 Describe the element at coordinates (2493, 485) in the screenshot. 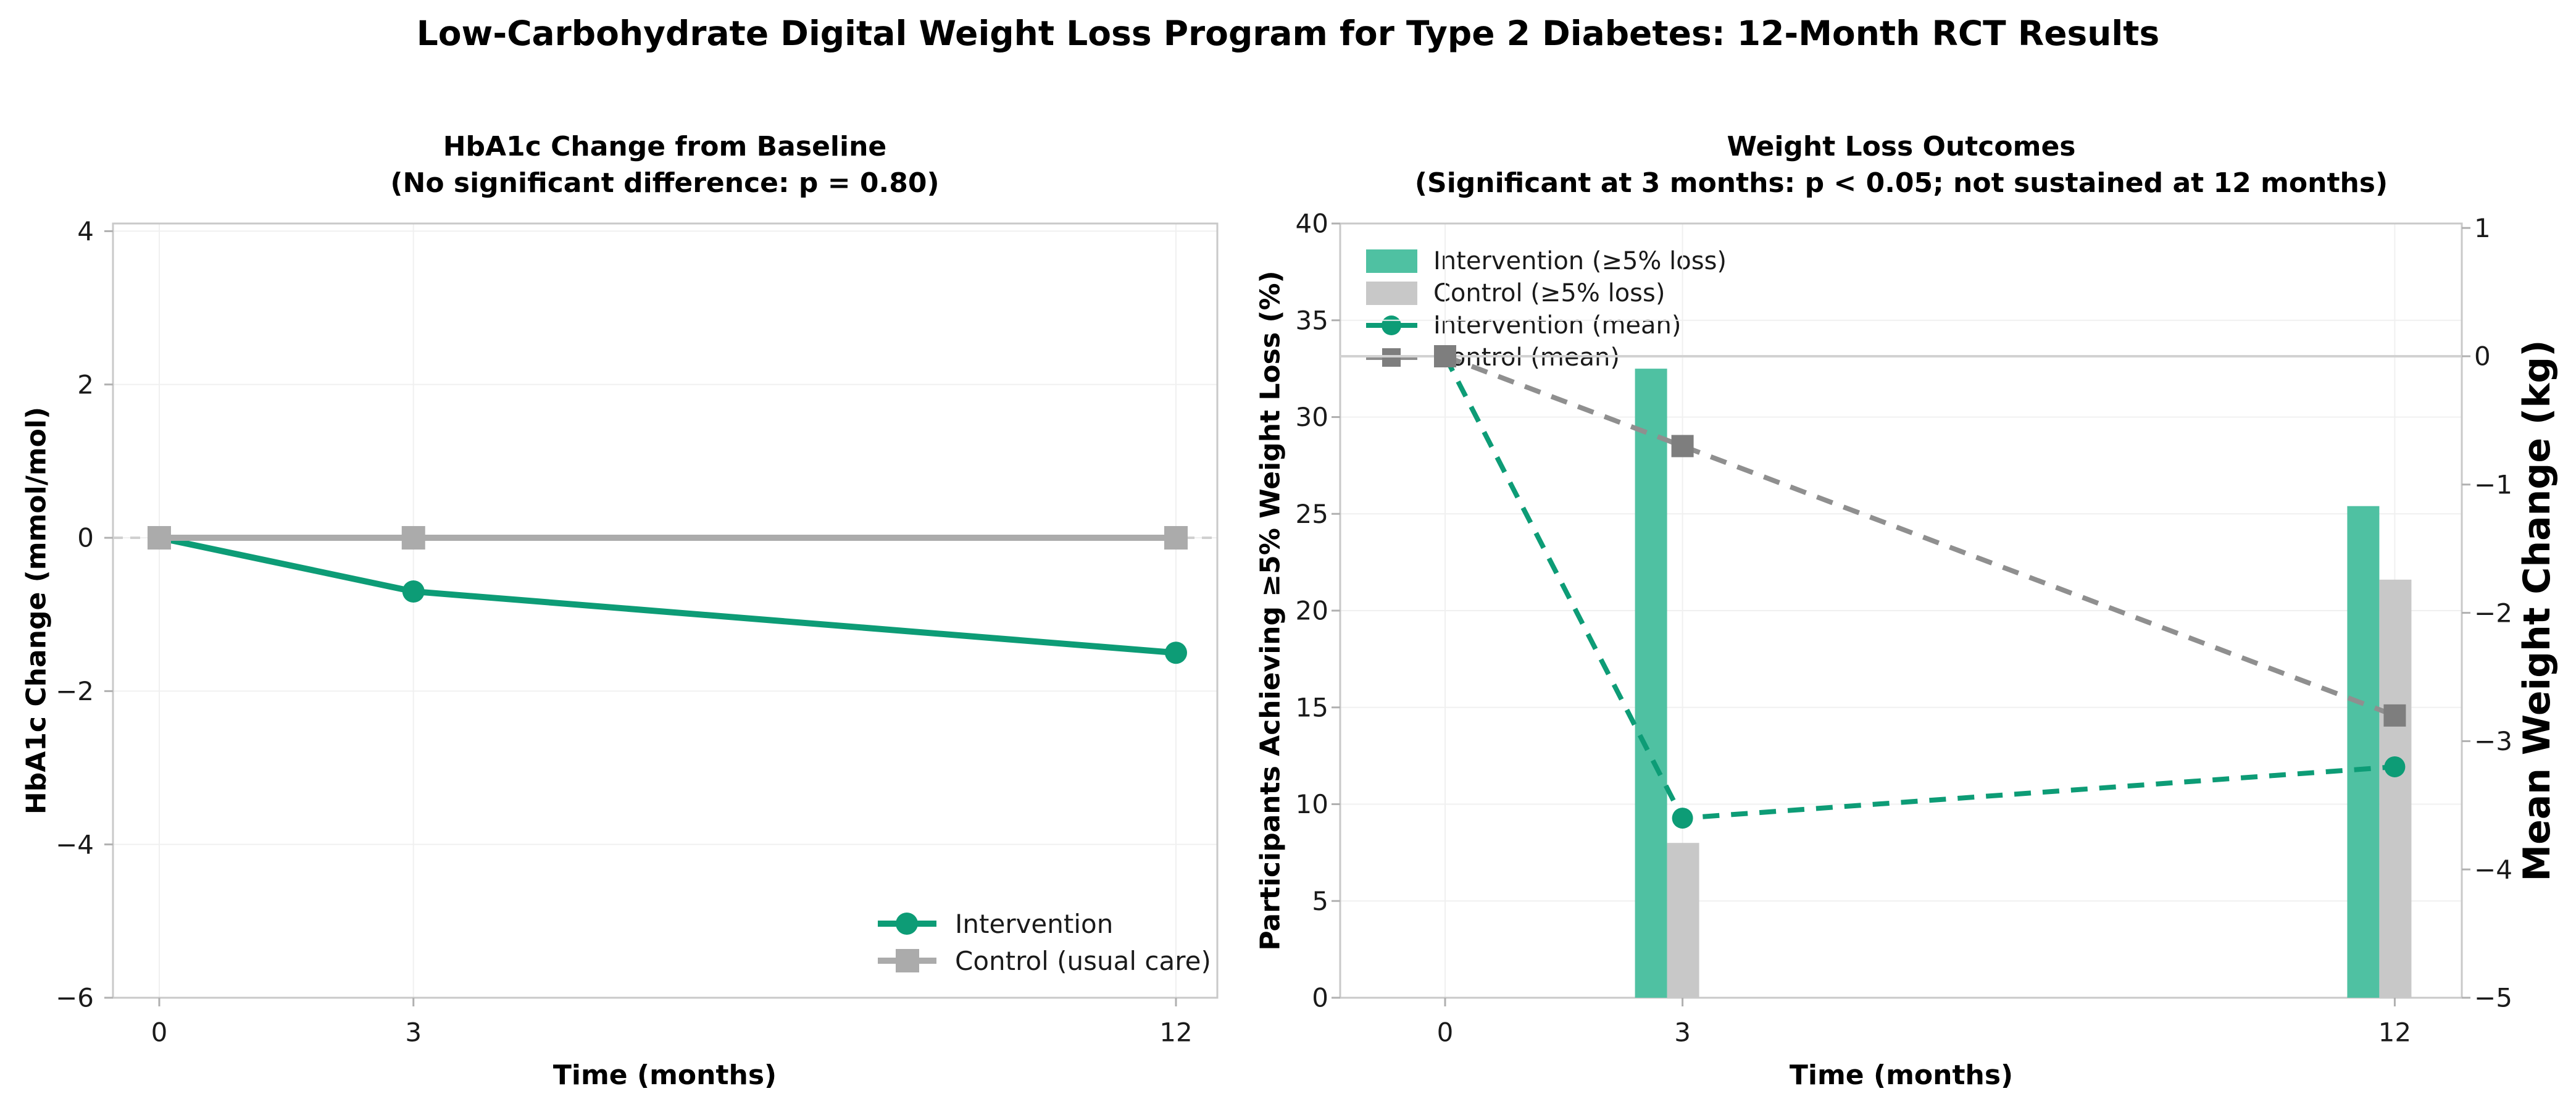

I see `svg-text: −1` at that location.